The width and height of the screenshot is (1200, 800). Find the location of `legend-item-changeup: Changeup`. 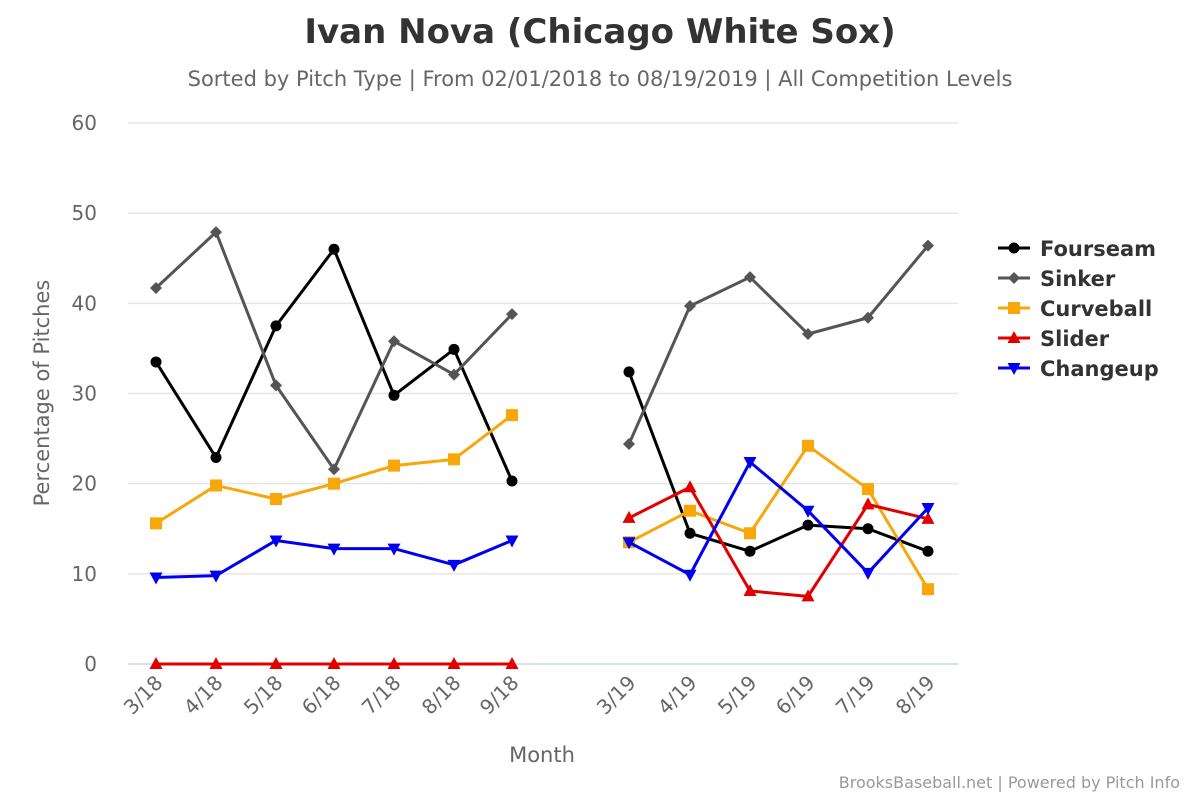

legend-item-changeup: Changeup is located at coordinates (1078, 369).